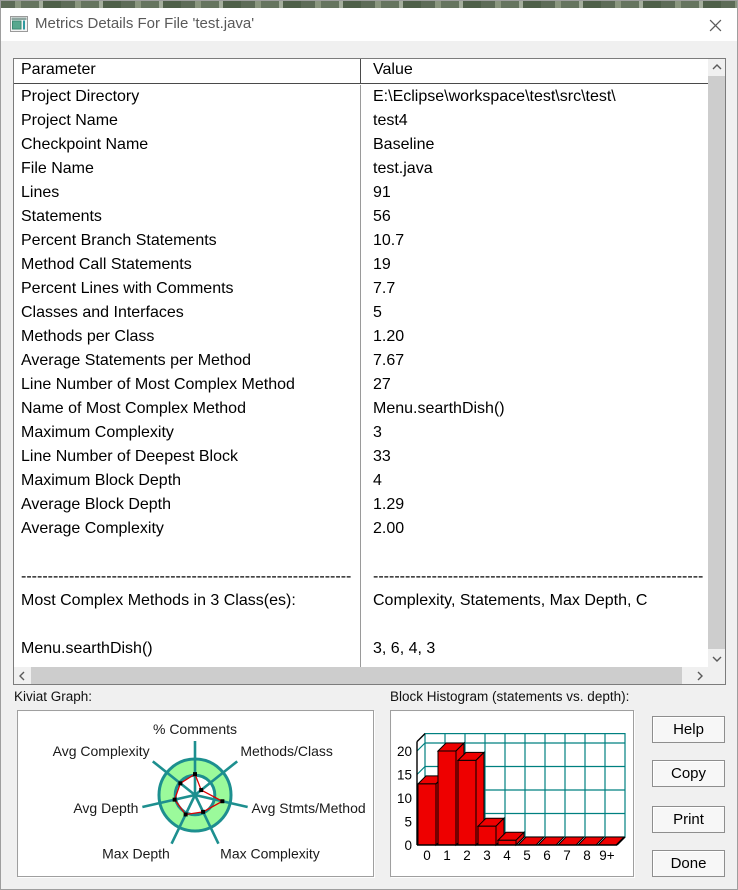 The width and height of the screenshot is (738, 890). What do you see at coordinates (40, 192) in the screenshot?
I see `parameter-cell: Lines` at bounding box center [40, 192].